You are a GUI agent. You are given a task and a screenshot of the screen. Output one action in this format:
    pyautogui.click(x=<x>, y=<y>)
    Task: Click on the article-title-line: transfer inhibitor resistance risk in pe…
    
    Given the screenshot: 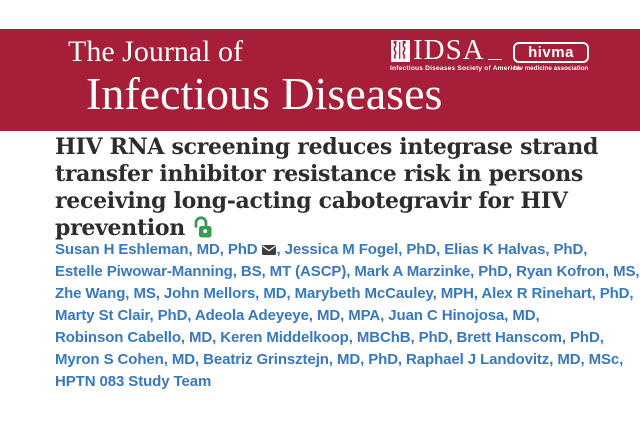 What is the action you would take?
    pyautogui.click(x=319, y=174)
    